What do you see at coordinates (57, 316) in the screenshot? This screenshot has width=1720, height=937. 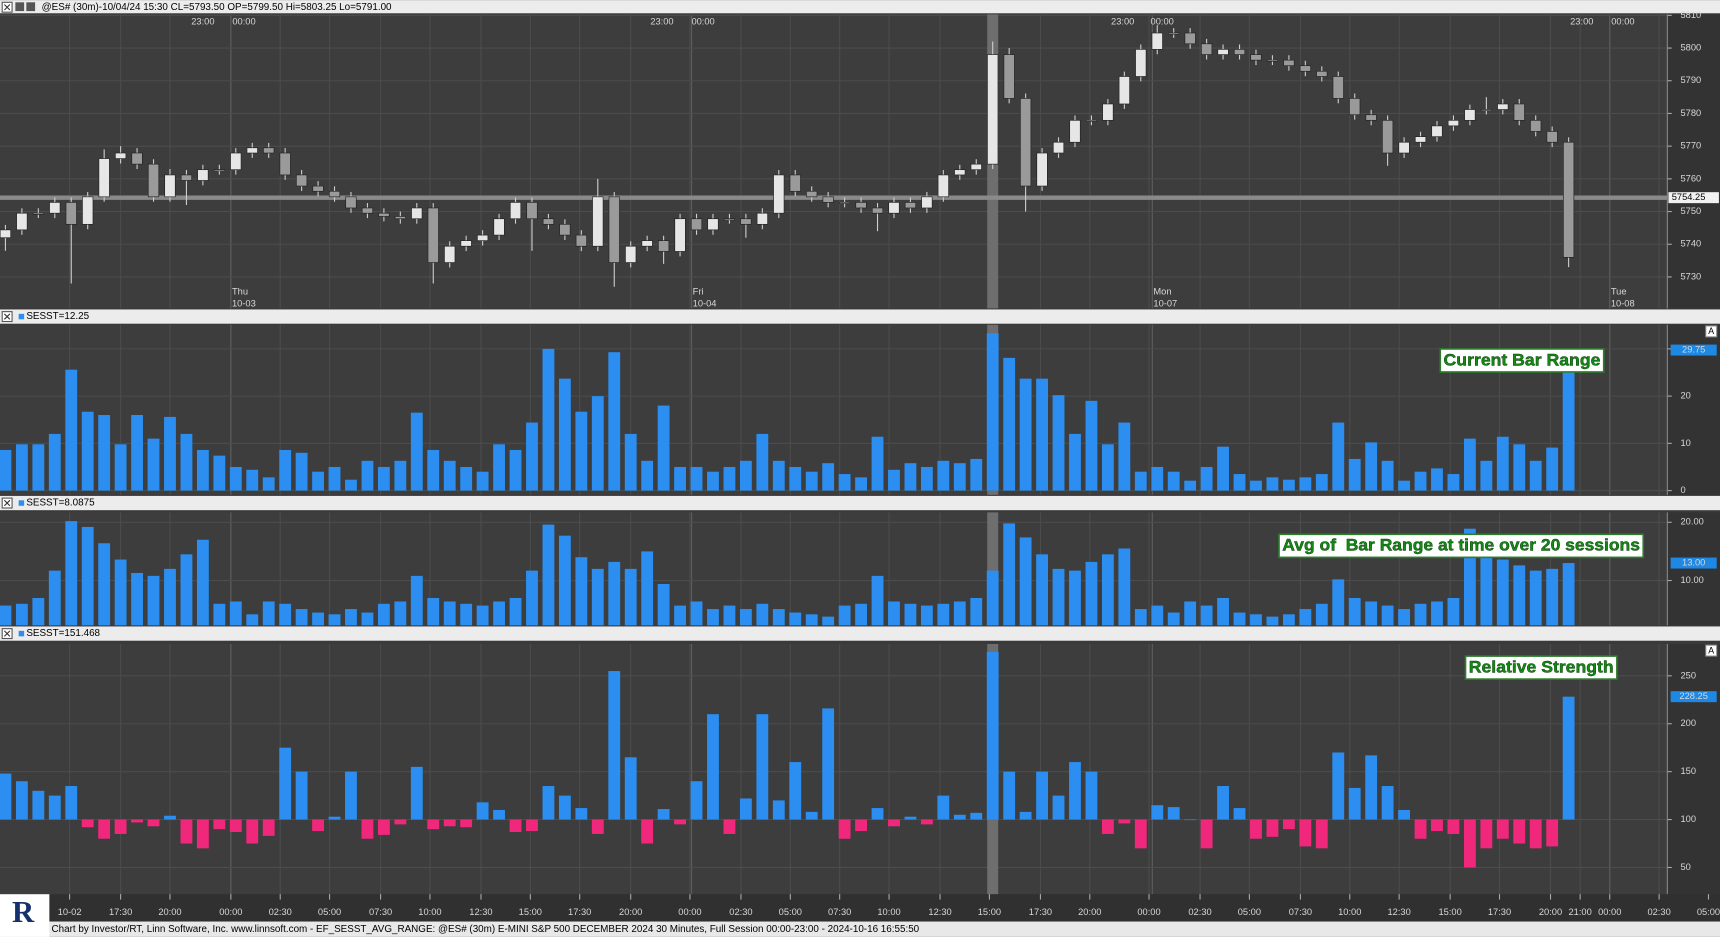 I see `panel-title: SESST=12.25` at bounding box center [57, 316].